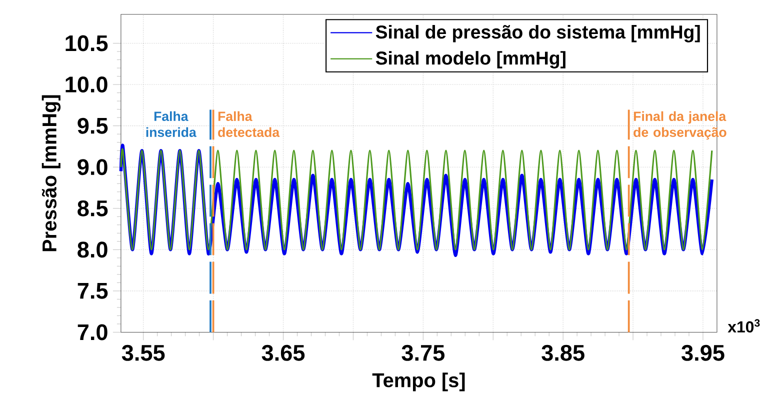 The height and width of the screenshot is (419, 768). What do you see at coordinates (171, 124) in the screenshot?
I see `ref-line-label: Falha inserida` at bounding box center [171, 124].